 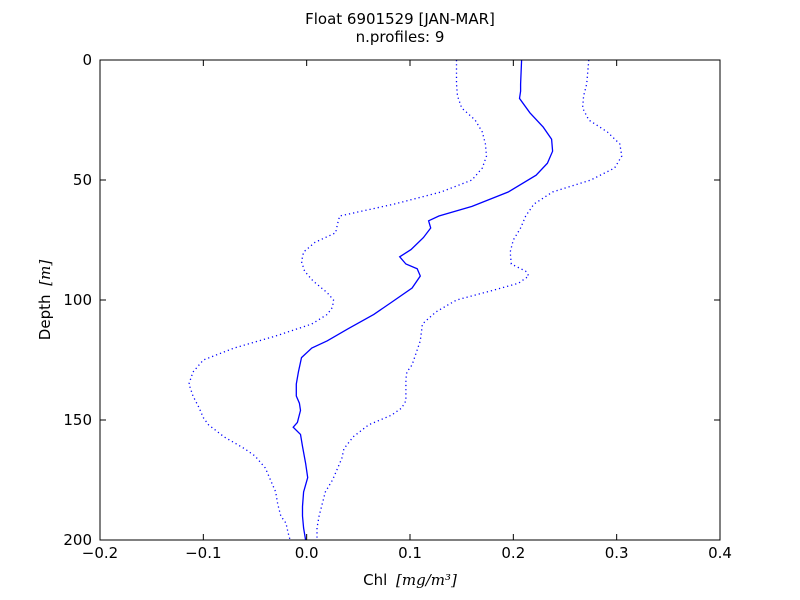 What do you see at coordinates (513, 553) in the screenshot?
I see `x-tick-label: 0.2` at bounding box center [513, 553].